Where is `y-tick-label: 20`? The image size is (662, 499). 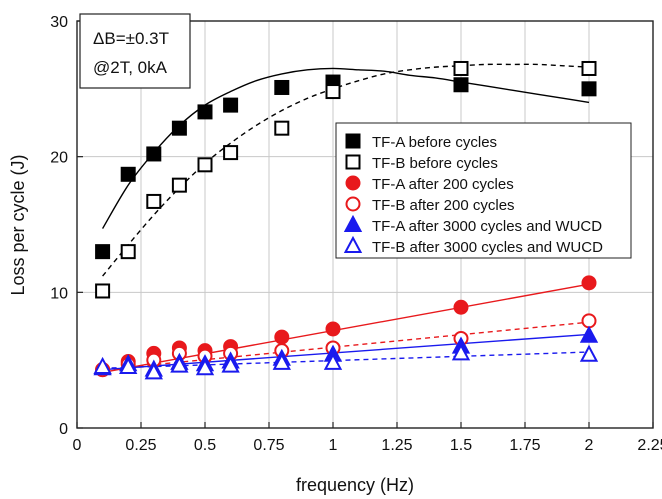
y-tick-label: 20 is located at coordinates (59, 158).